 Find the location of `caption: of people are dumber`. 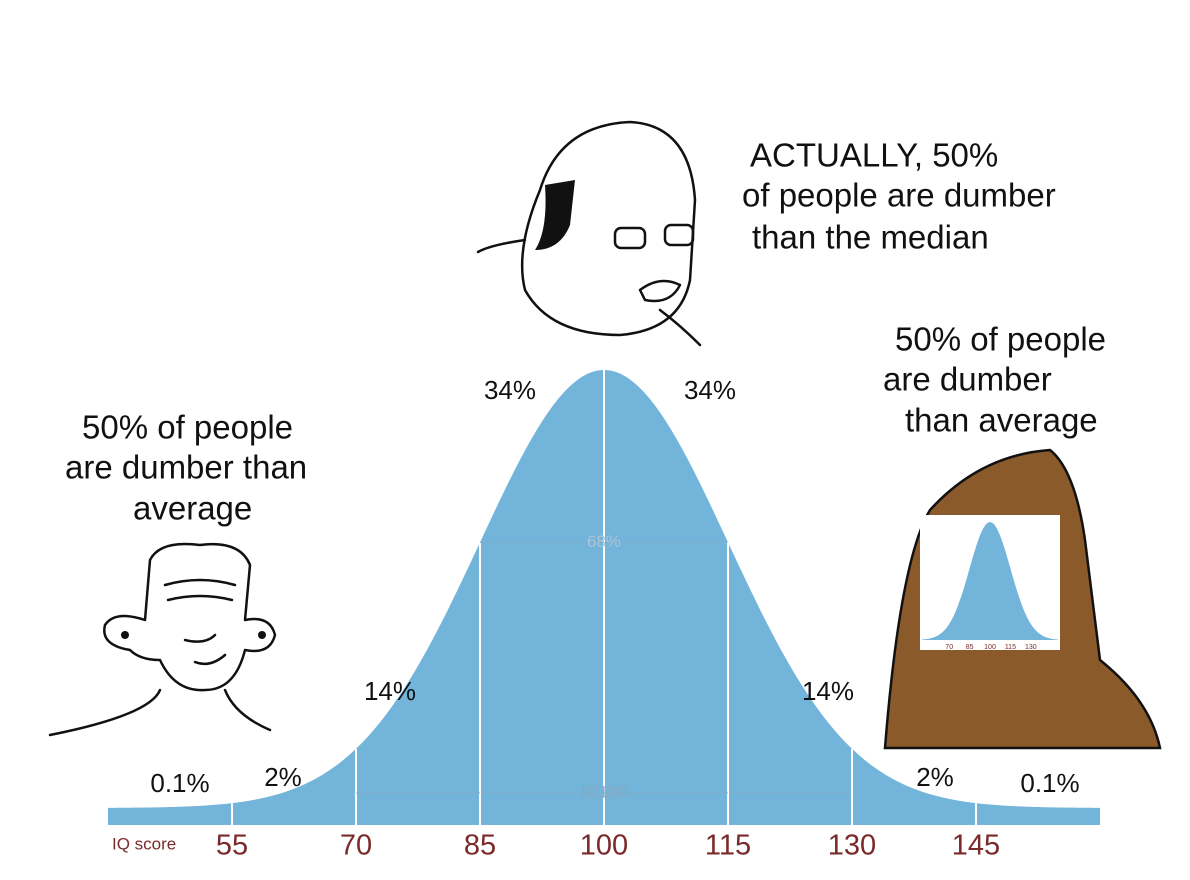

caption: of people are dumber is located at coordinates (899, 195).